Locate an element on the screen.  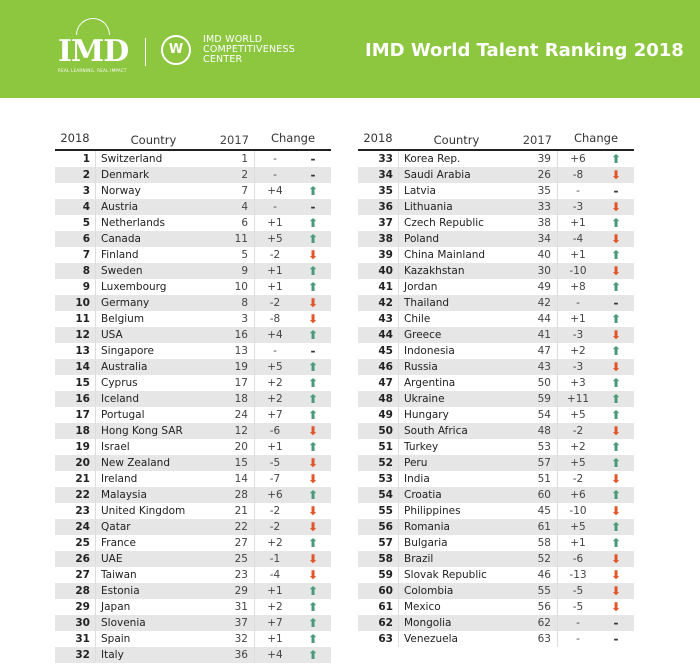
rank-2017: 13 is located at coordinates (231, 351).